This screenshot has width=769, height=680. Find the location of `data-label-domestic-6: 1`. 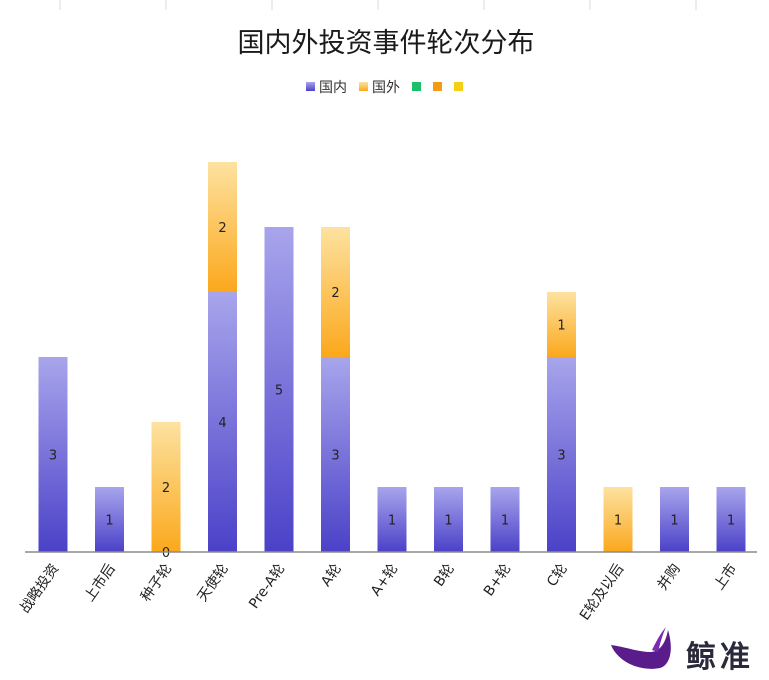

data-label-domestic-6: 1 is located at coordinates (392, 521).